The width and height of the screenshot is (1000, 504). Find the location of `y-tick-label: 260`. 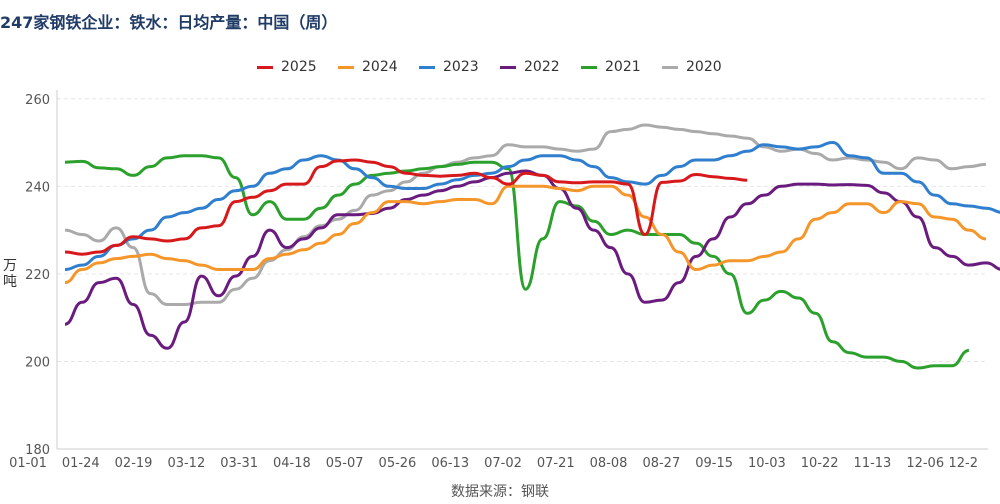

y-tick-label: 260 is located at coordinates (37, 100).